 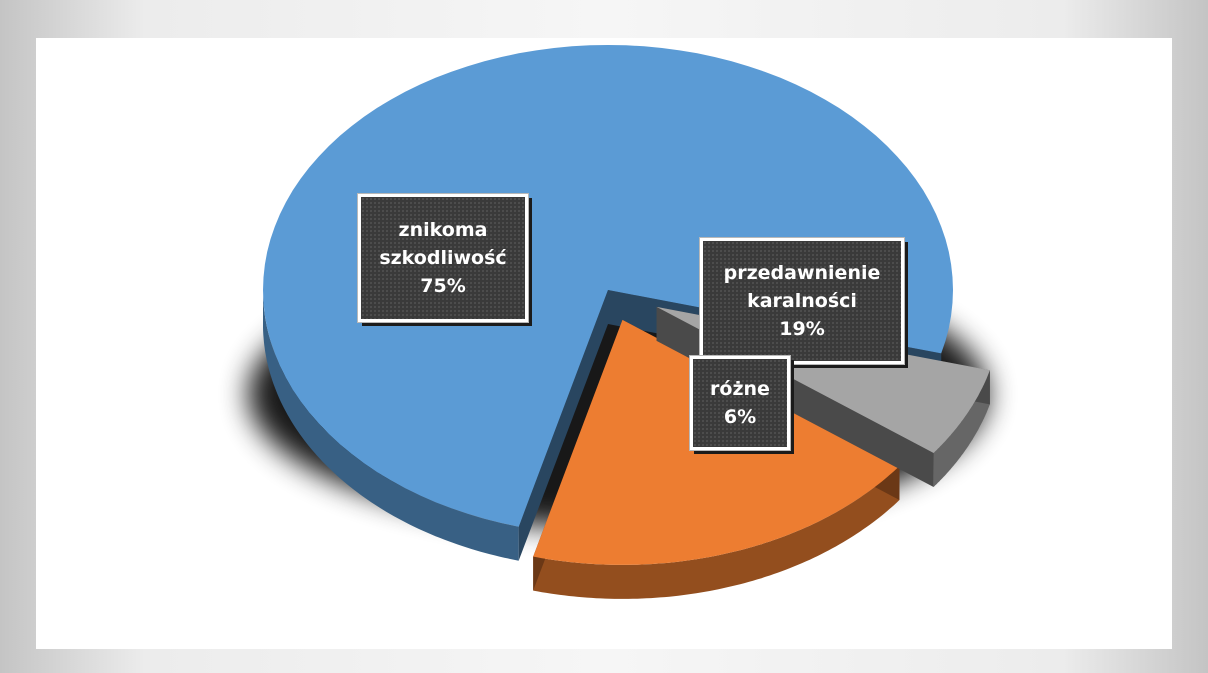 What do you see at coordinates (443, 286) in the screenshot?
I see `data-label-value: 75%` at bounding box center [443, 286].